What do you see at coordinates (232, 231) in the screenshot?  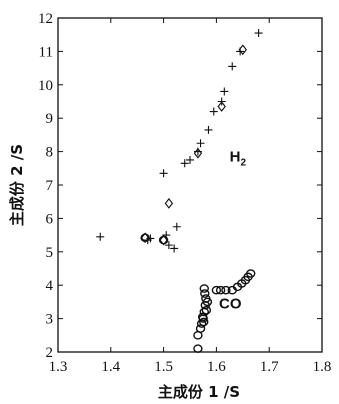 I see `annotations: H2 CO` at bounding box center [232, 231].